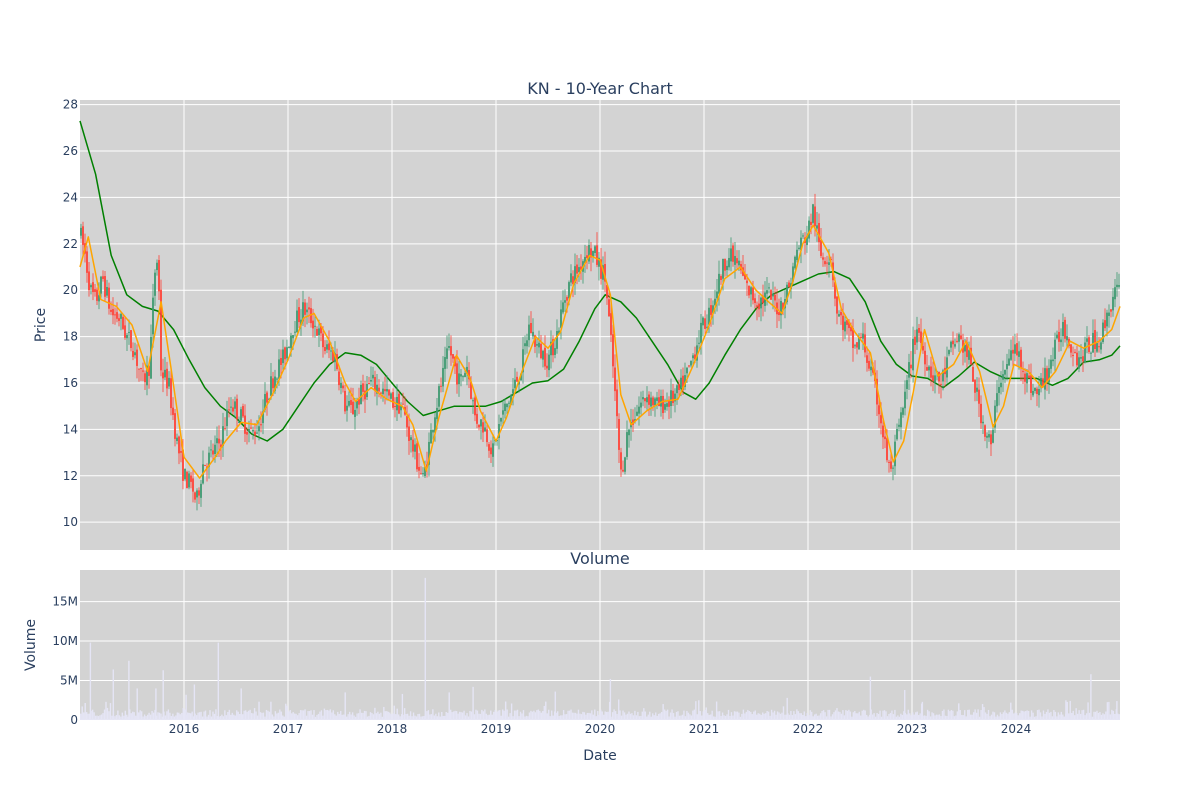 This screenshot has height=800, width=1200. I want to click on volume-ytick-label: 10M, so click(65, 641).